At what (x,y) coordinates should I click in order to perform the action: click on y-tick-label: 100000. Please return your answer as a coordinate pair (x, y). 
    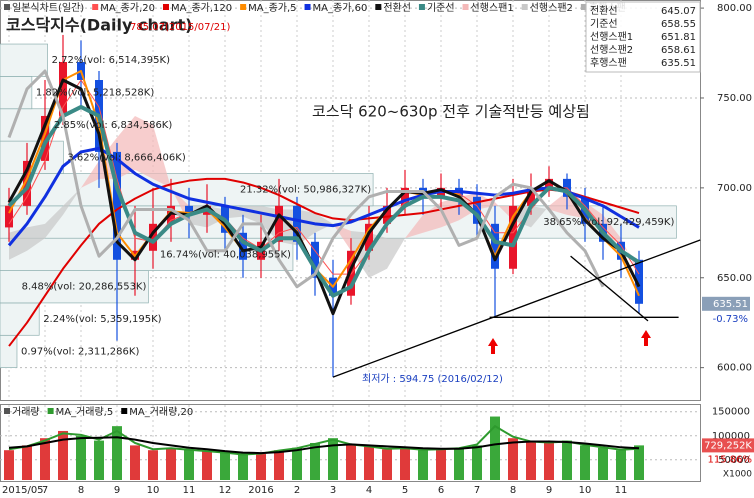
    Looking at the image, I should click on (731, 436).